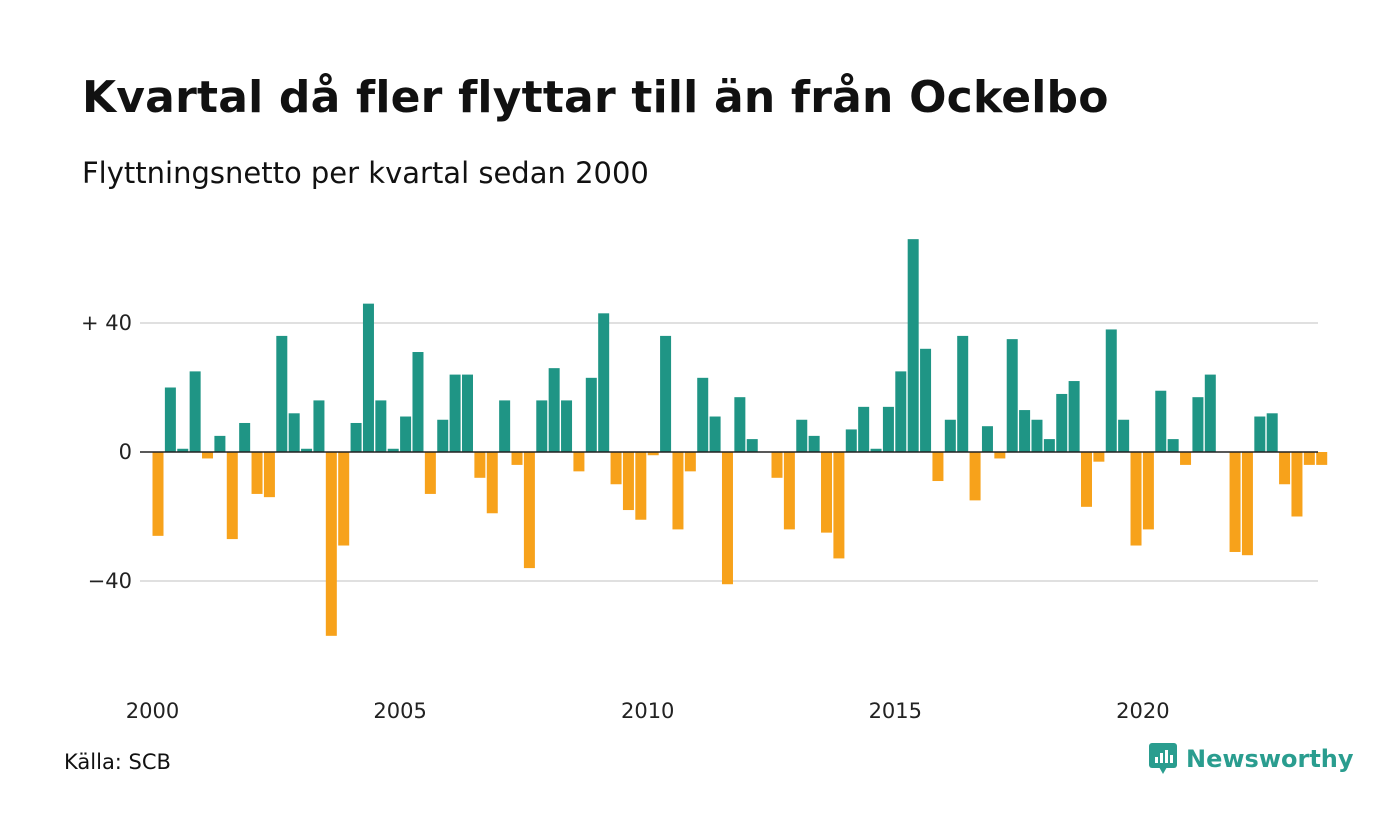  Describe the element at coordinates (851, 440) in the screenshot. I see `bar-2014-k1` at that location.